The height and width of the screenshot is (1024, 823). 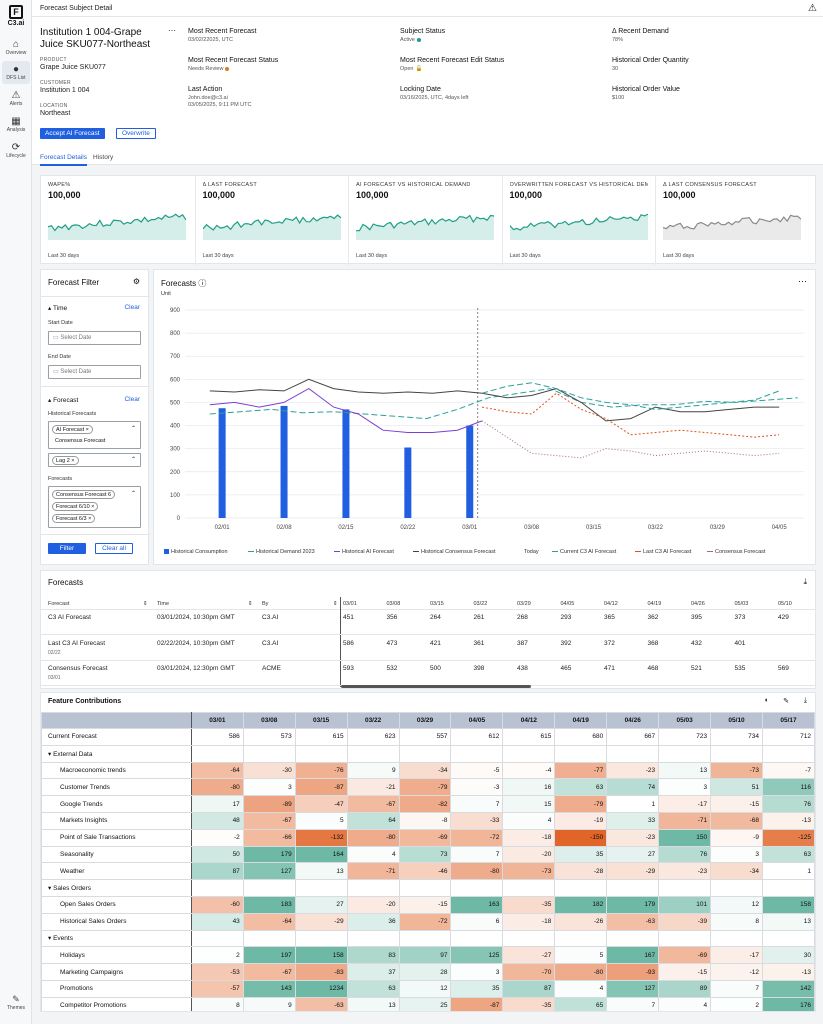 I want to click on forecast-clear-link: Clear, so click(x=132, y=399).